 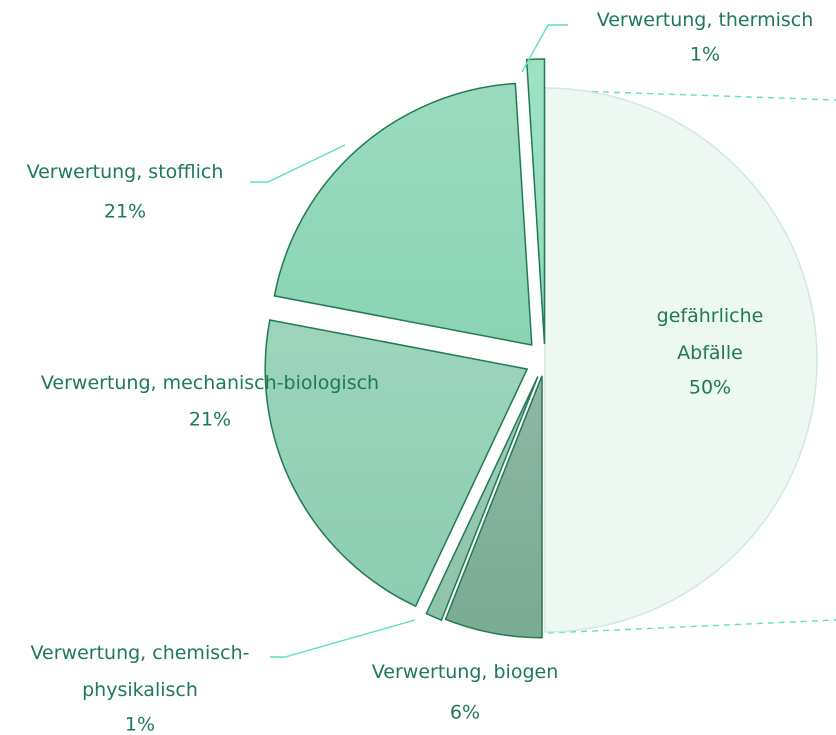 What do you see at coordinates (465, 713) in the screenshot?
I see `slice-value-label: 6%` at bounding box center [465, 713].